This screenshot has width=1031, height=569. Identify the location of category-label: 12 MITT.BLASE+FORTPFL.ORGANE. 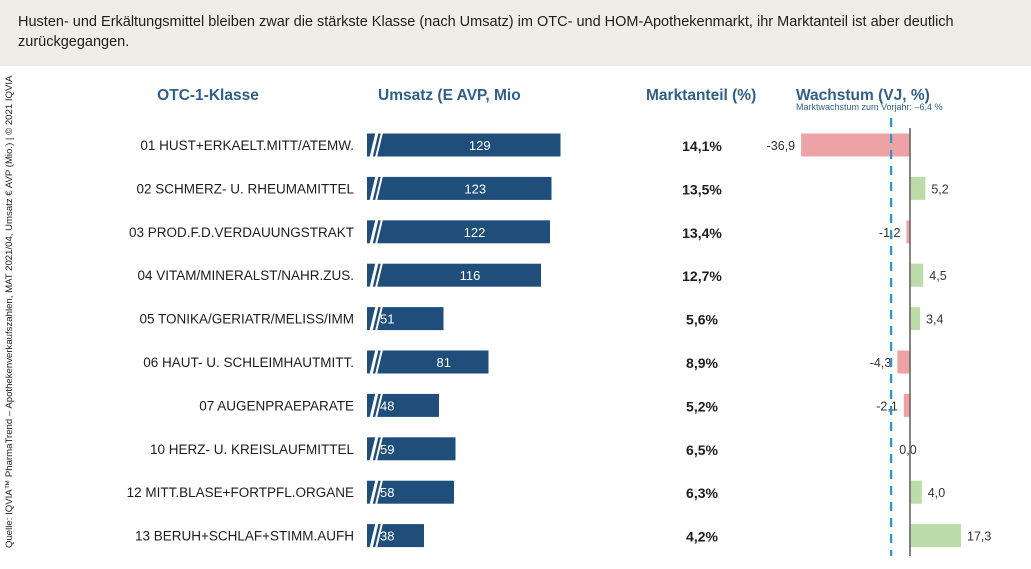
(240, 492).